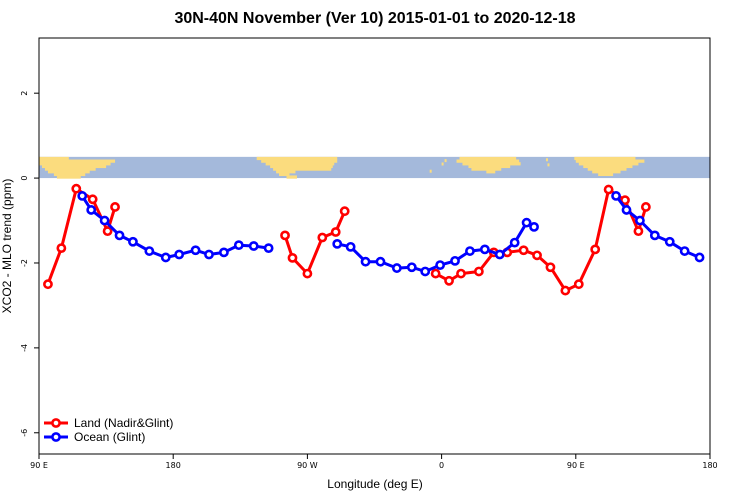 Image resolution: width=750 pixels, height=500 pixels. I want to click on y-tick-label: 0, so click(24, 178).